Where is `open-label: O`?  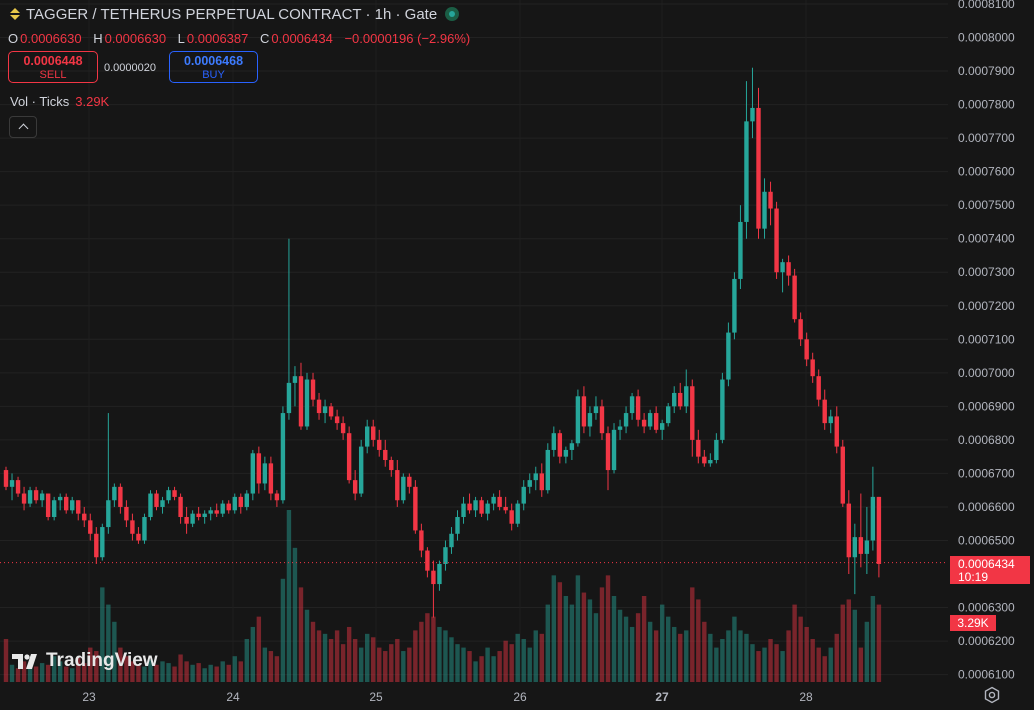
open-label: O is located at coordinates (13, 38).